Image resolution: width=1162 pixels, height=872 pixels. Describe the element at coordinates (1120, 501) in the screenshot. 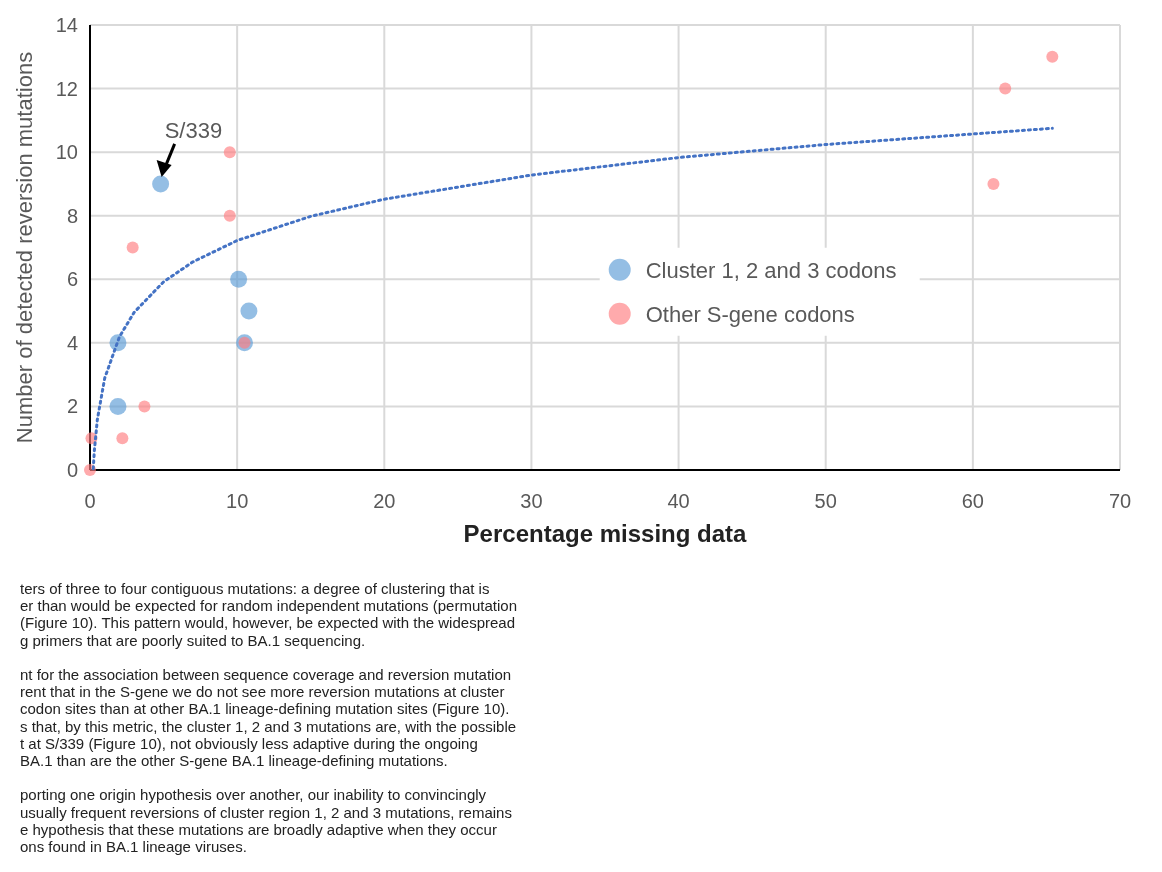

I see `x-tick-label: 70` at that location.